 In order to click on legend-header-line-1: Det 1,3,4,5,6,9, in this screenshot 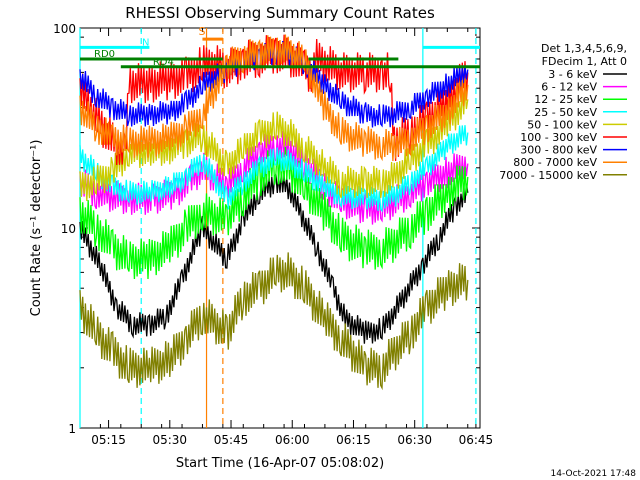, I will do `click(584, 48)`.